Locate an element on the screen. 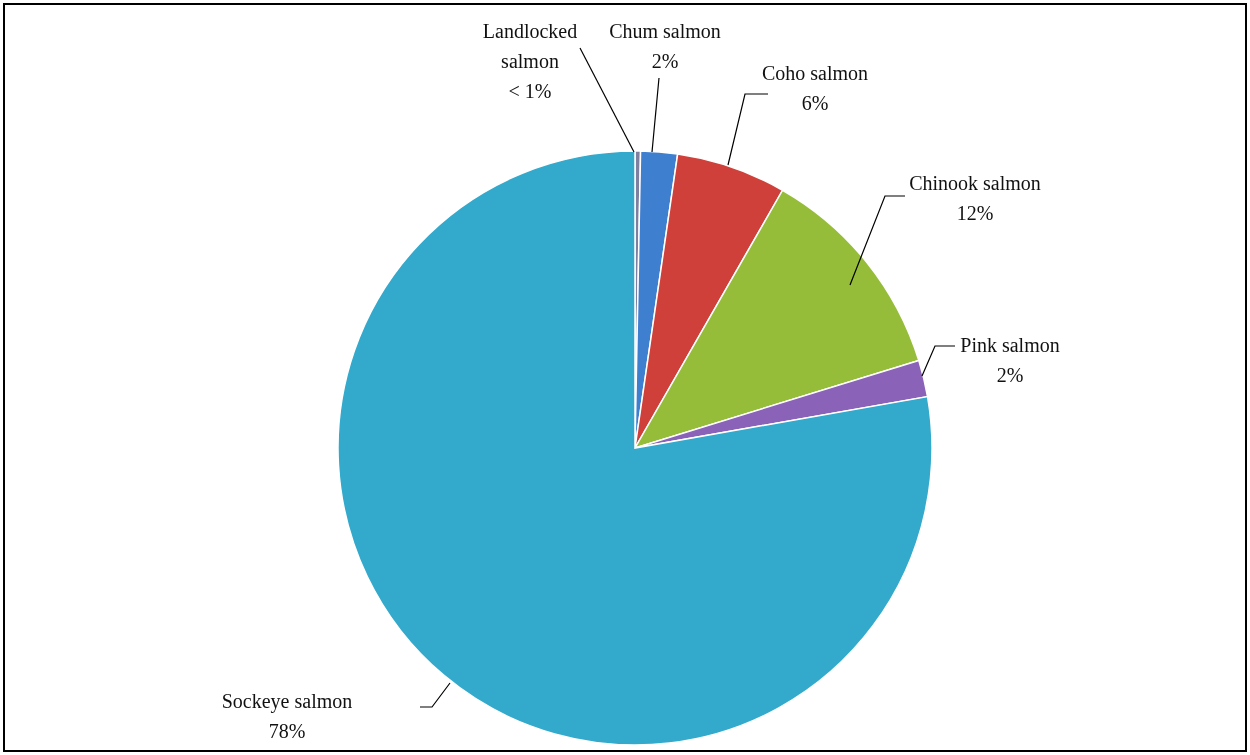 Image resolution: width=1250 pixels, height=755 pixels. slice-label: Chum salmon is located at coordinates (665, 31).